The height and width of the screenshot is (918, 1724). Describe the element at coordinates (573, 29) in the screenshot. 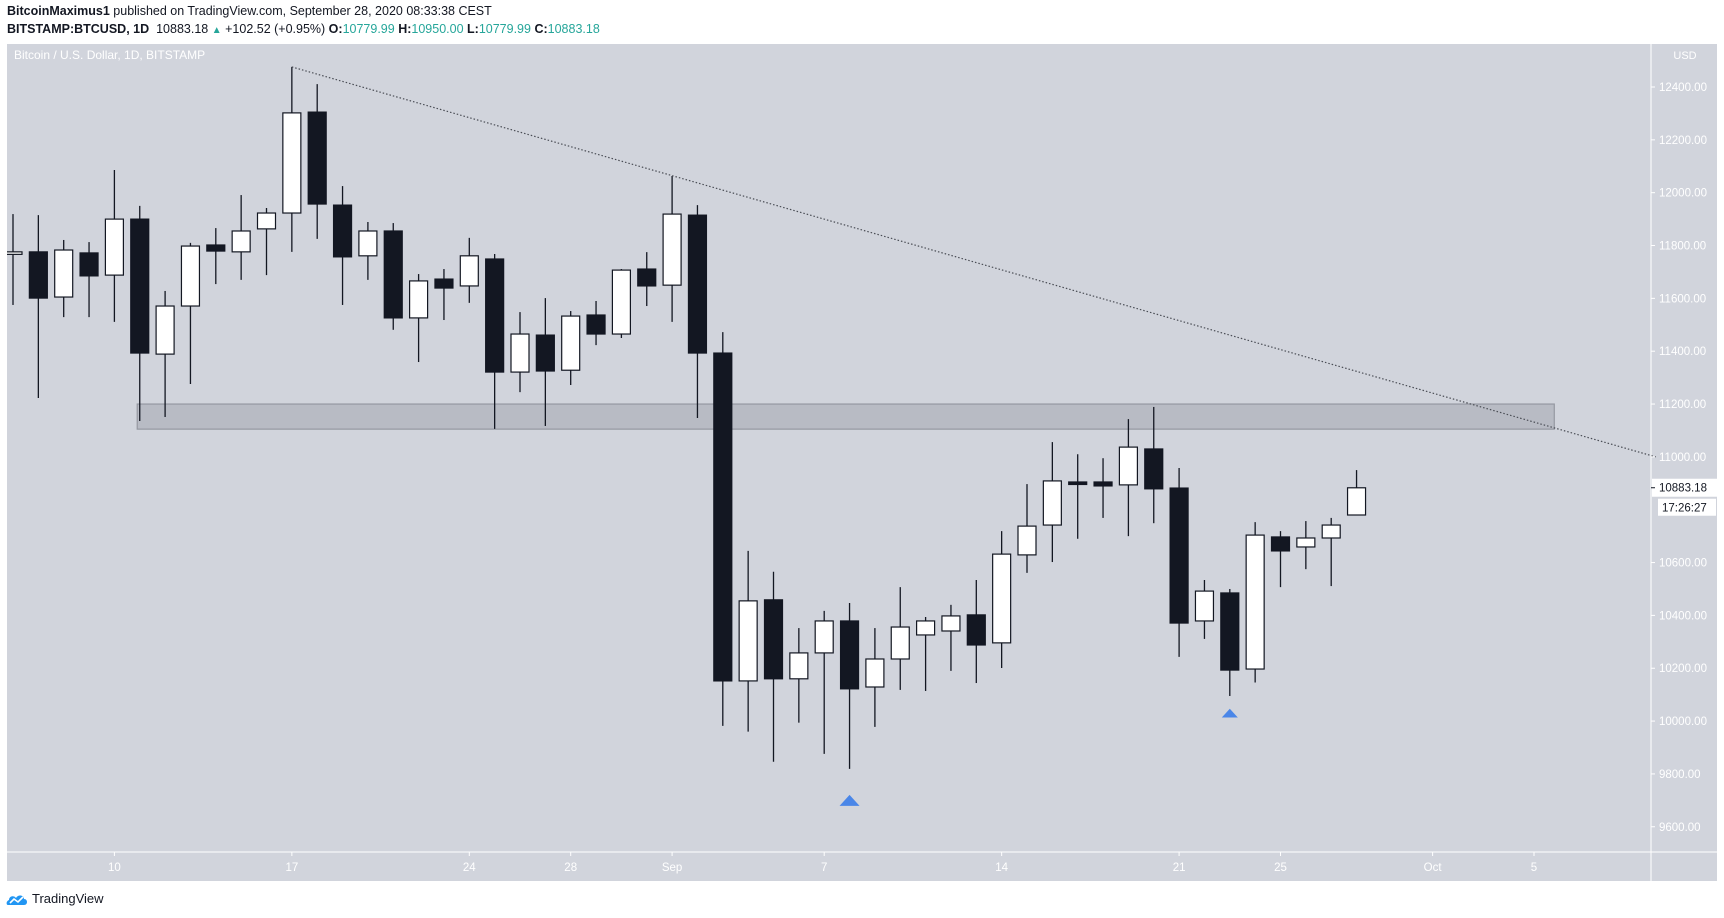

I see `close-value: 10883.18` at that location.